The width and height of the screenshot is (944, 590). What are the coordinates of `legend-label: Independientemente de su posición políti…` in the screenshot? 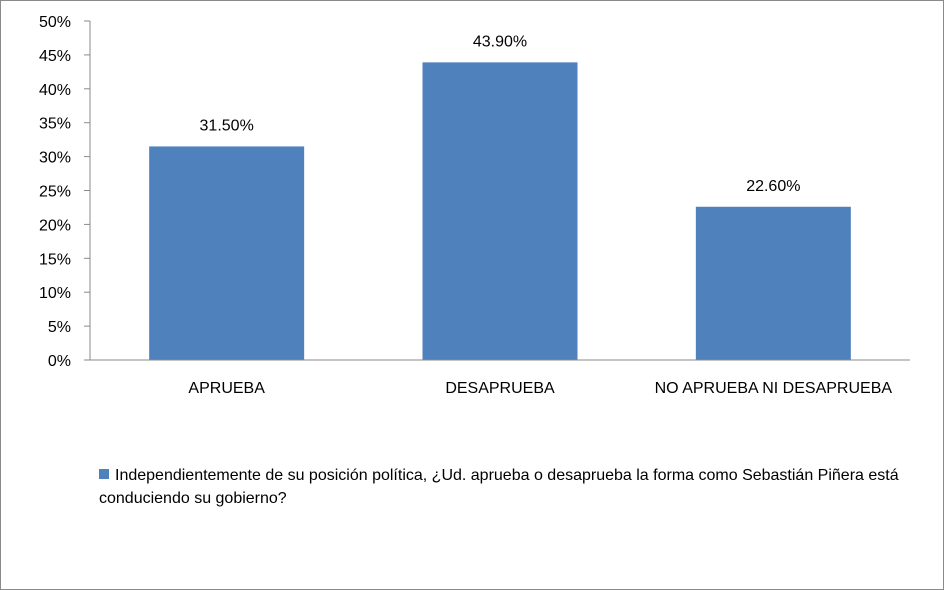 It's located at (499, 487).